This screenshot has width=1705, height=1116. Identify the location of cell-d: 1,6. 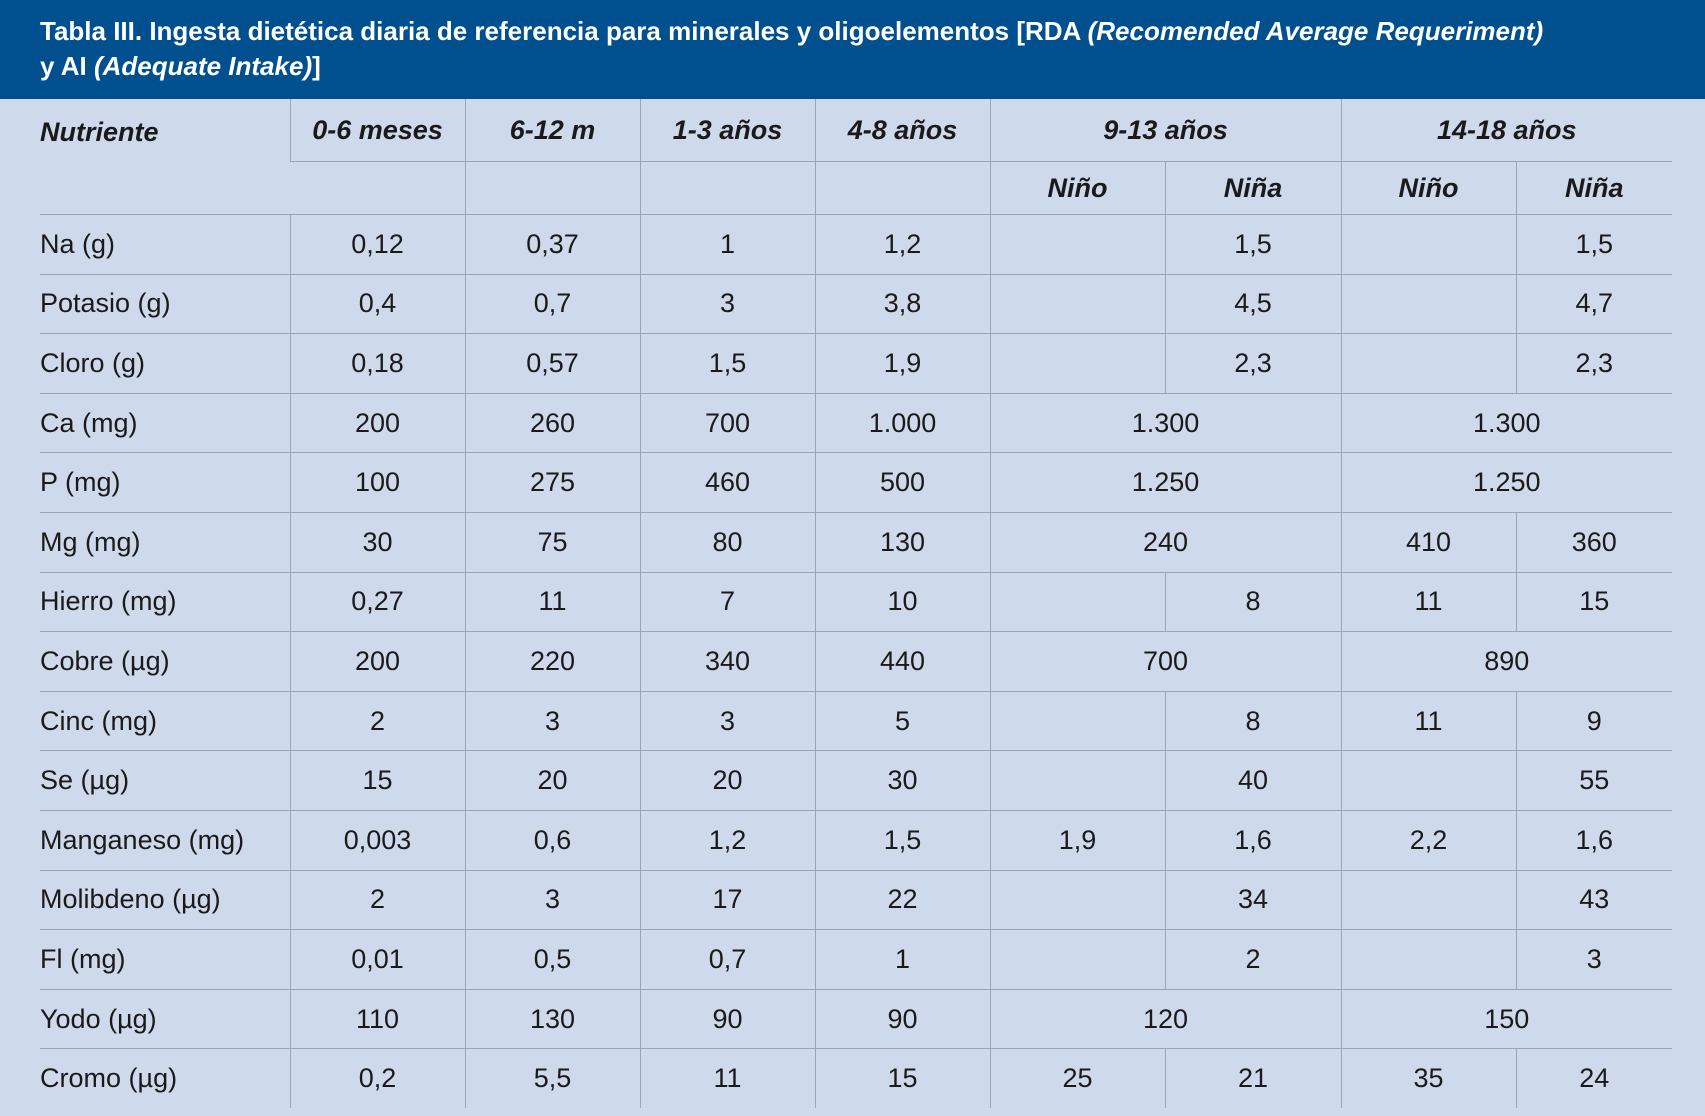
(1594, 840).